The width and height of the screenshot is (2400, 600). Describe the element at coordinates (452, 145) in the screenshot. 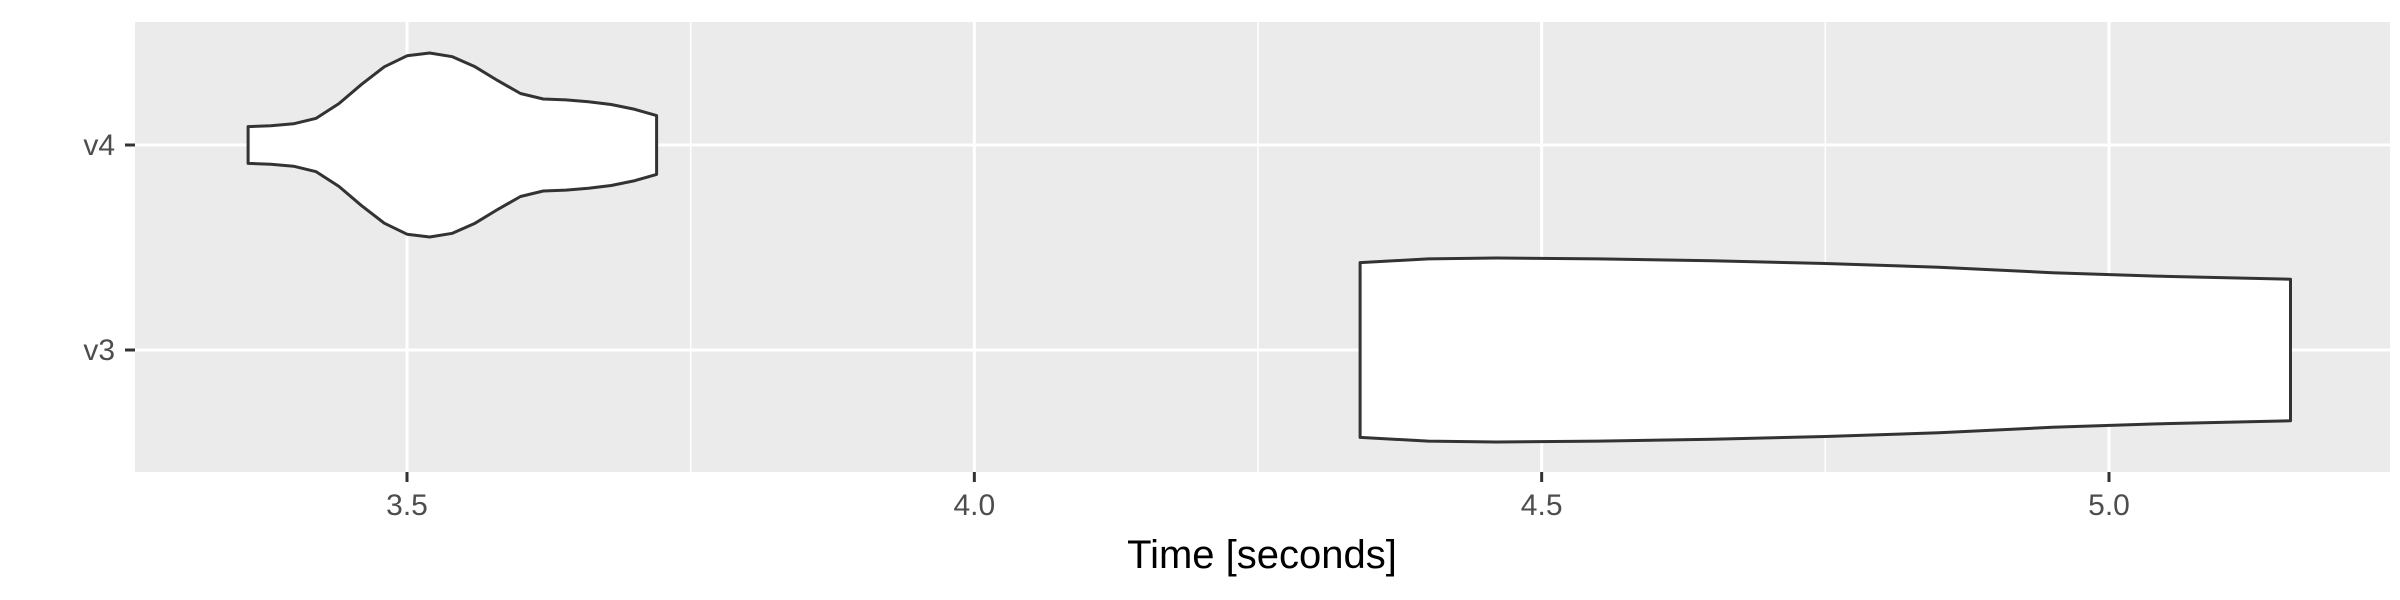

I see `violin-v4` at that location.